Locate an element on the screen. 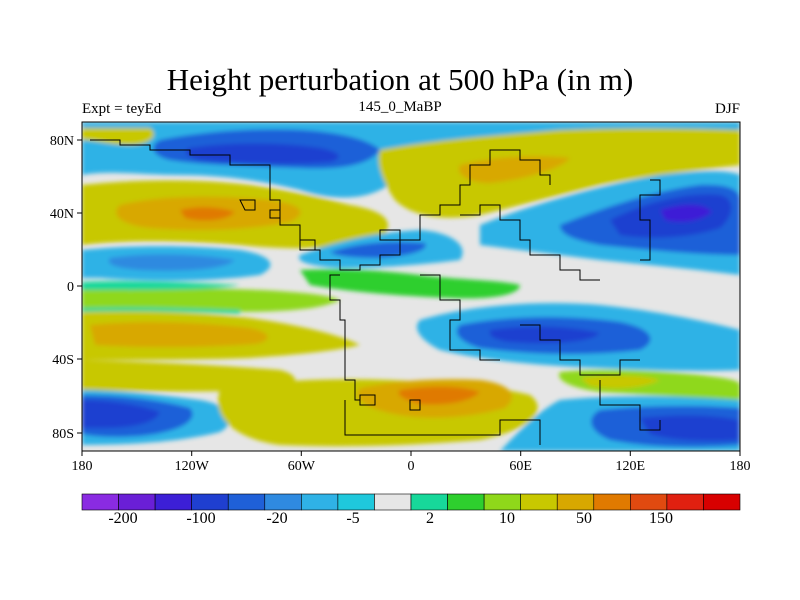  x-tick-labels: 180 120W 60W 0 60E 120E 180 is located at coordinates (411, 466).